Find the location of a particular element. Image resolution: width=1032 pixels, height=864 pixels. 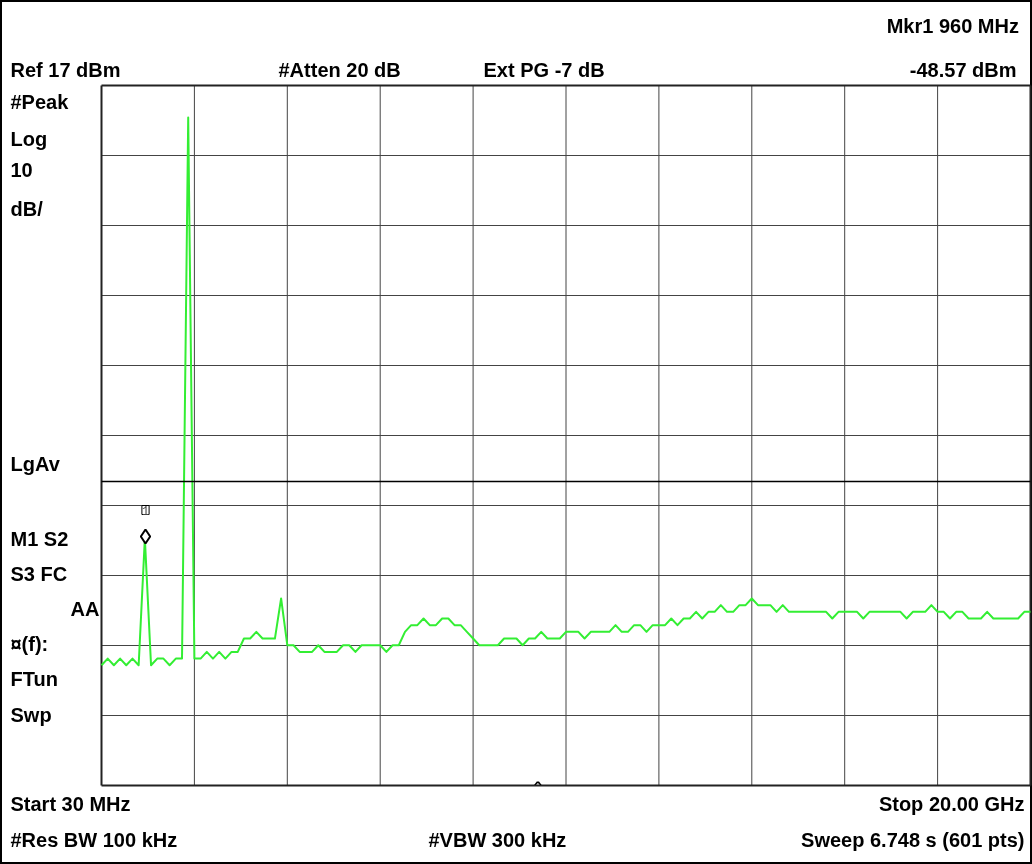

text: -48.57 dBm is located at coordinates (963, 69).